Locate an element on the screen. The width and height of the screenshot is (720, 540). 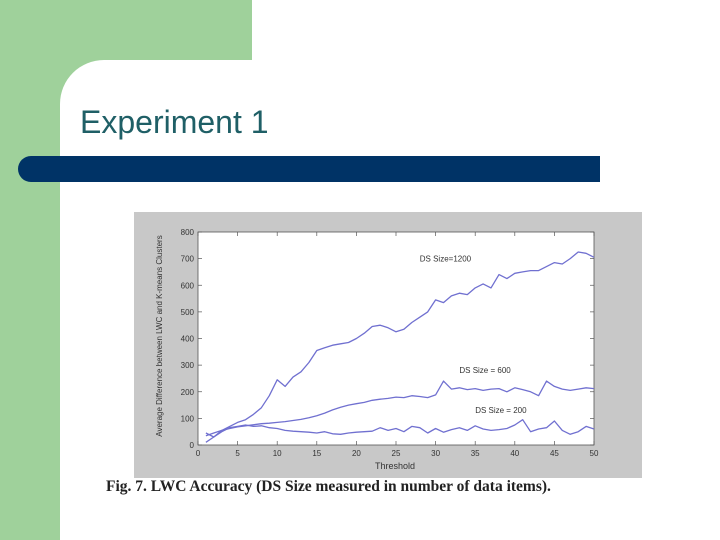
x-tick-label: 0 is located at coordinates (198, 453).